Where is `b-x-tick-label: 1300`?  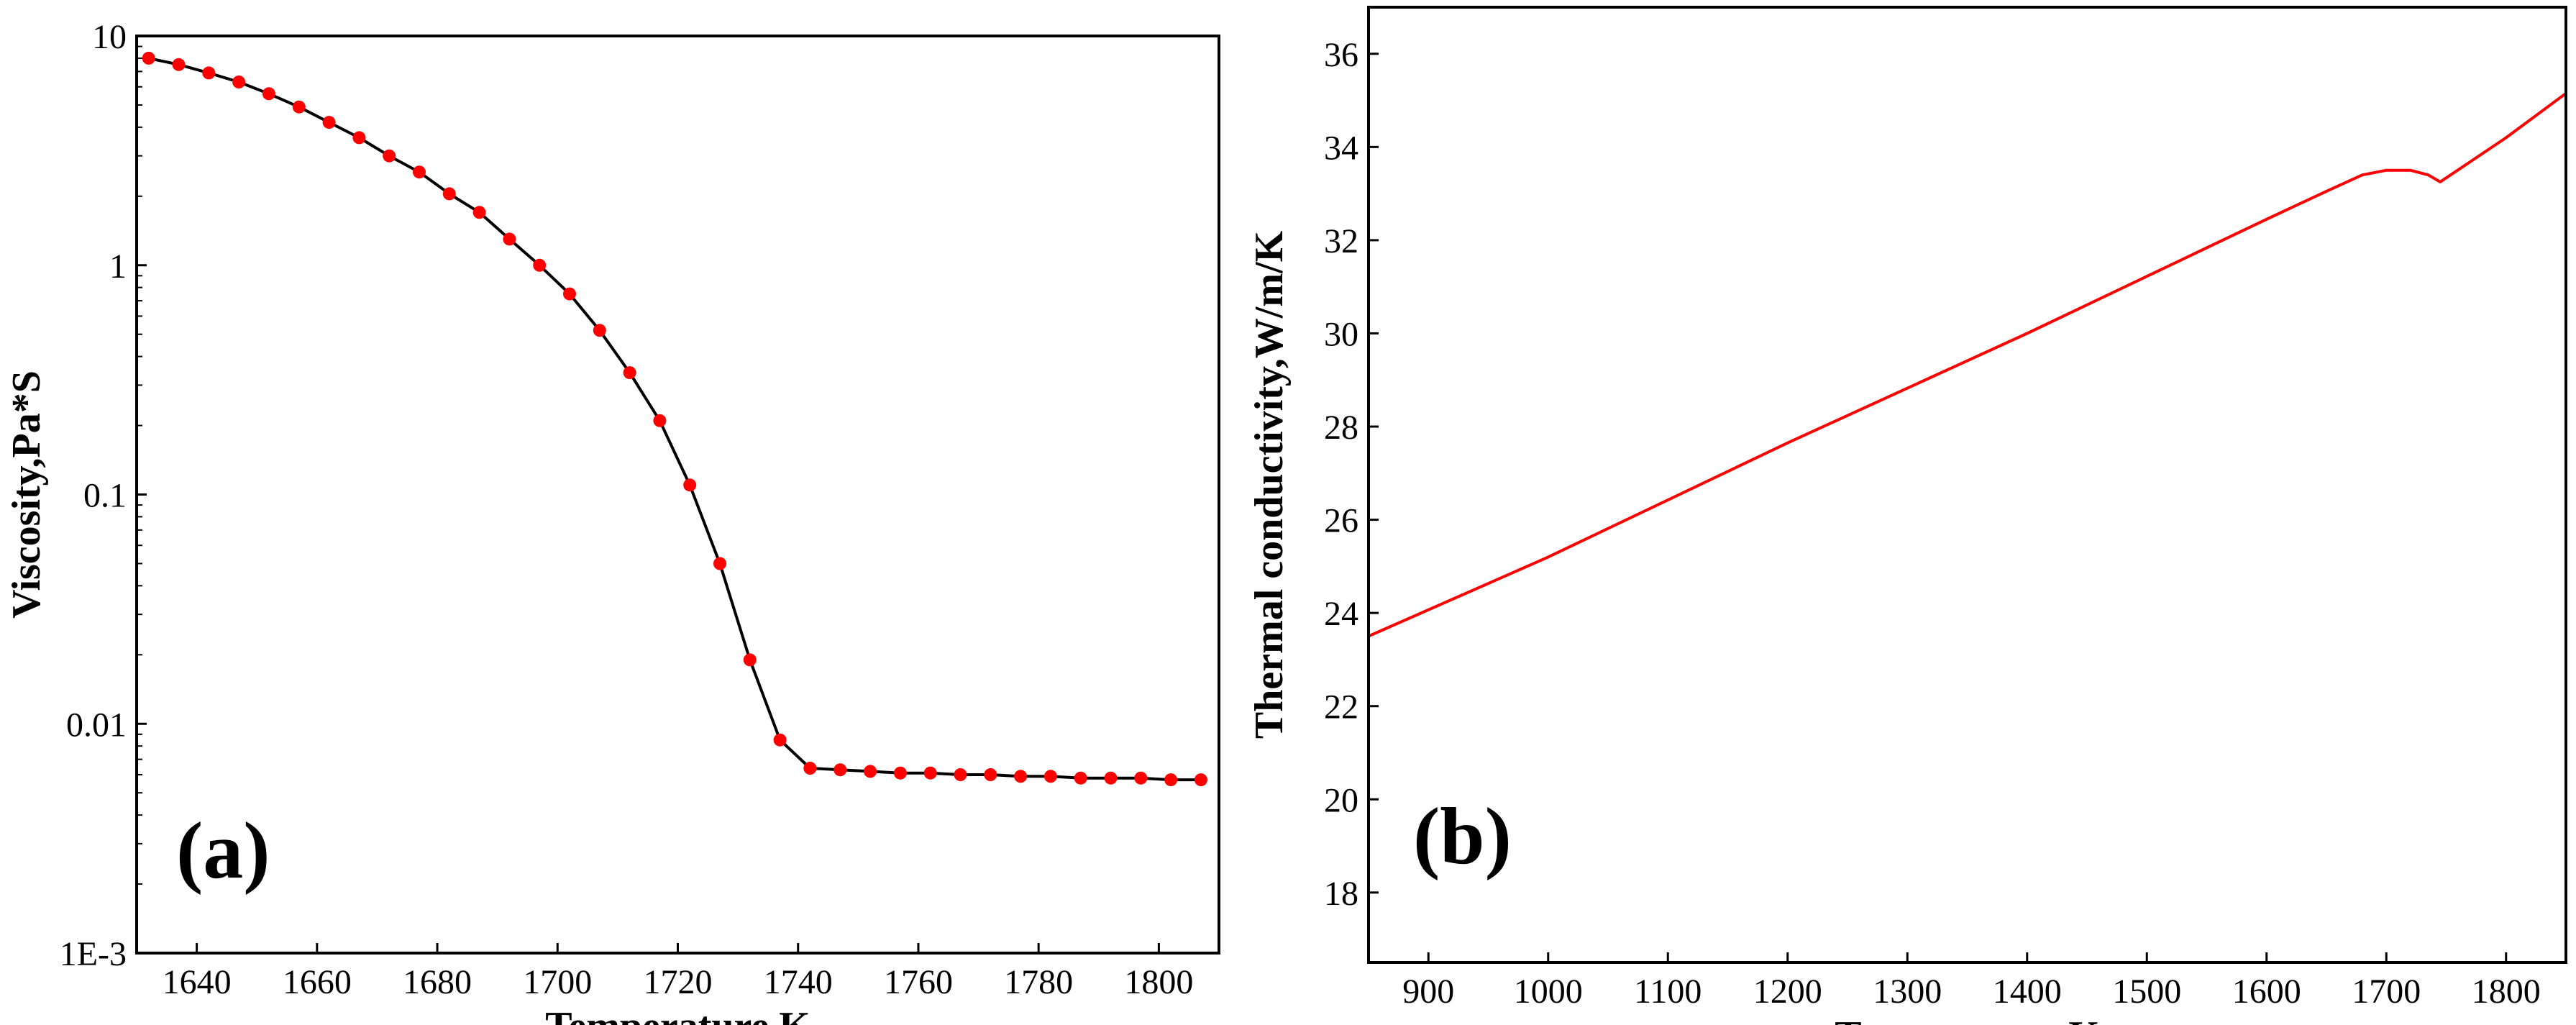 b-x-tick-label: 1300 is located at coordinates (1907, 991).